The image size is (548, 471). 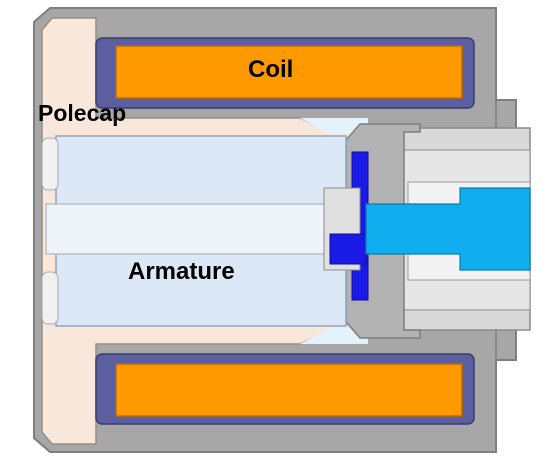 I want to click on polecap-label: Polecap, so click(x=82, y=113).